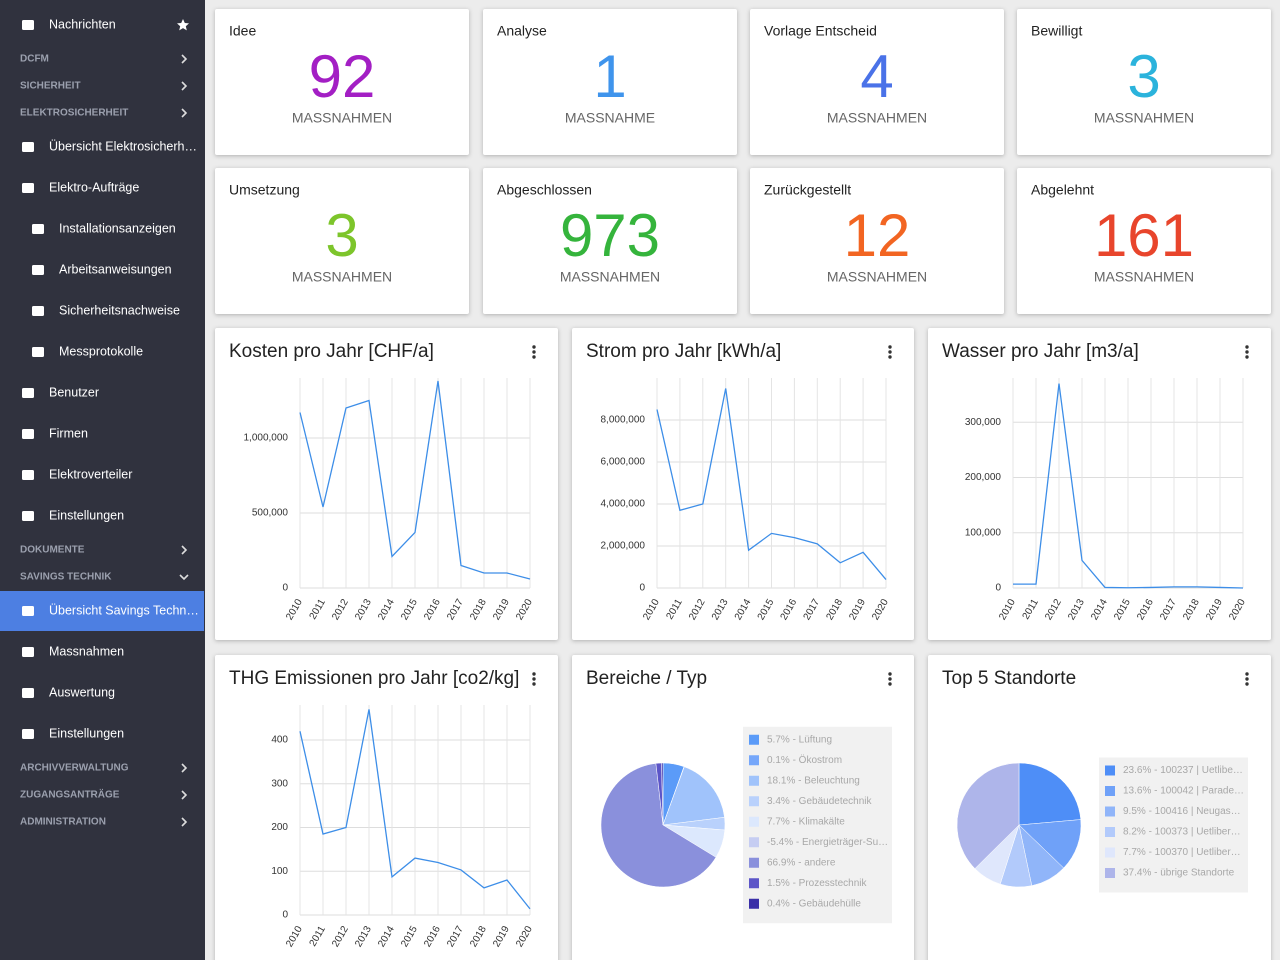  What do you see at coordinates (34, 59) in the screenshot?
I see `nav-section: DCFM` at bounding box center [34, 59].